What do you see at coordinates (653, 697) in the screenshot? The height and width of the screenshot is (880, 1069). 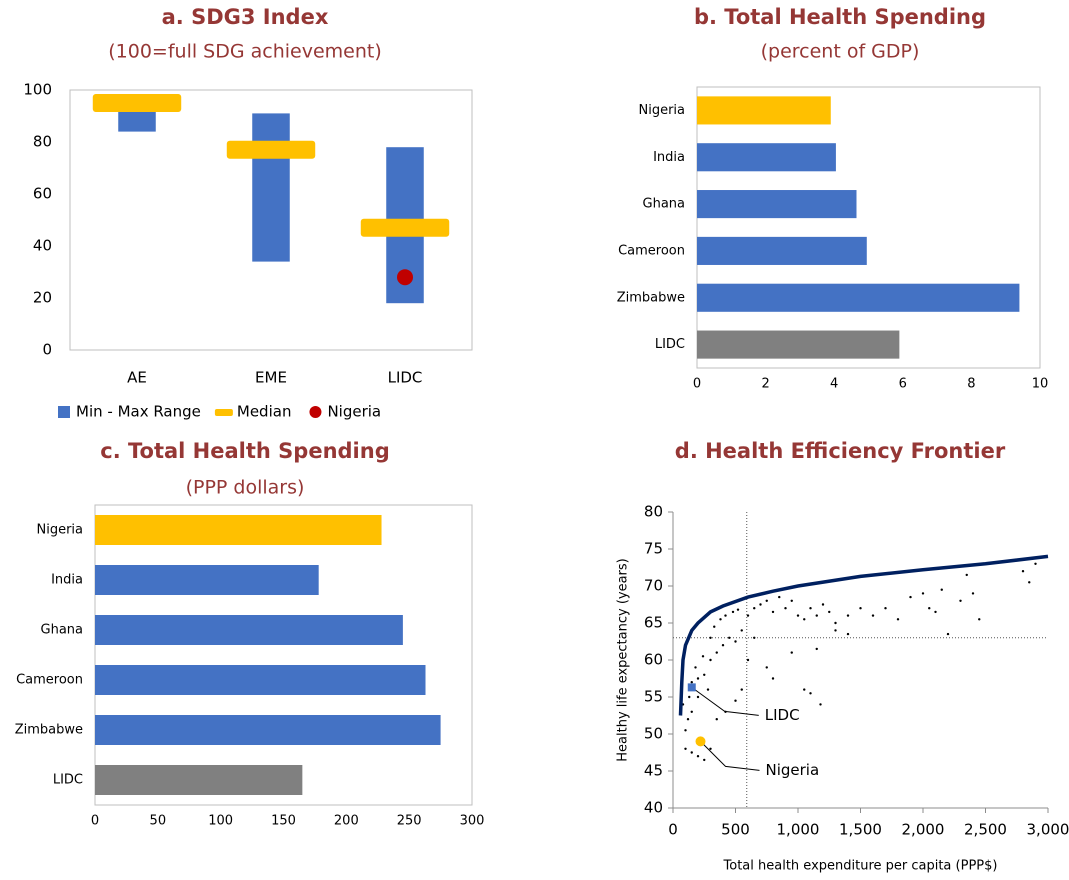 I see `y-tick-label: 55` at bounding box center [653, 697].